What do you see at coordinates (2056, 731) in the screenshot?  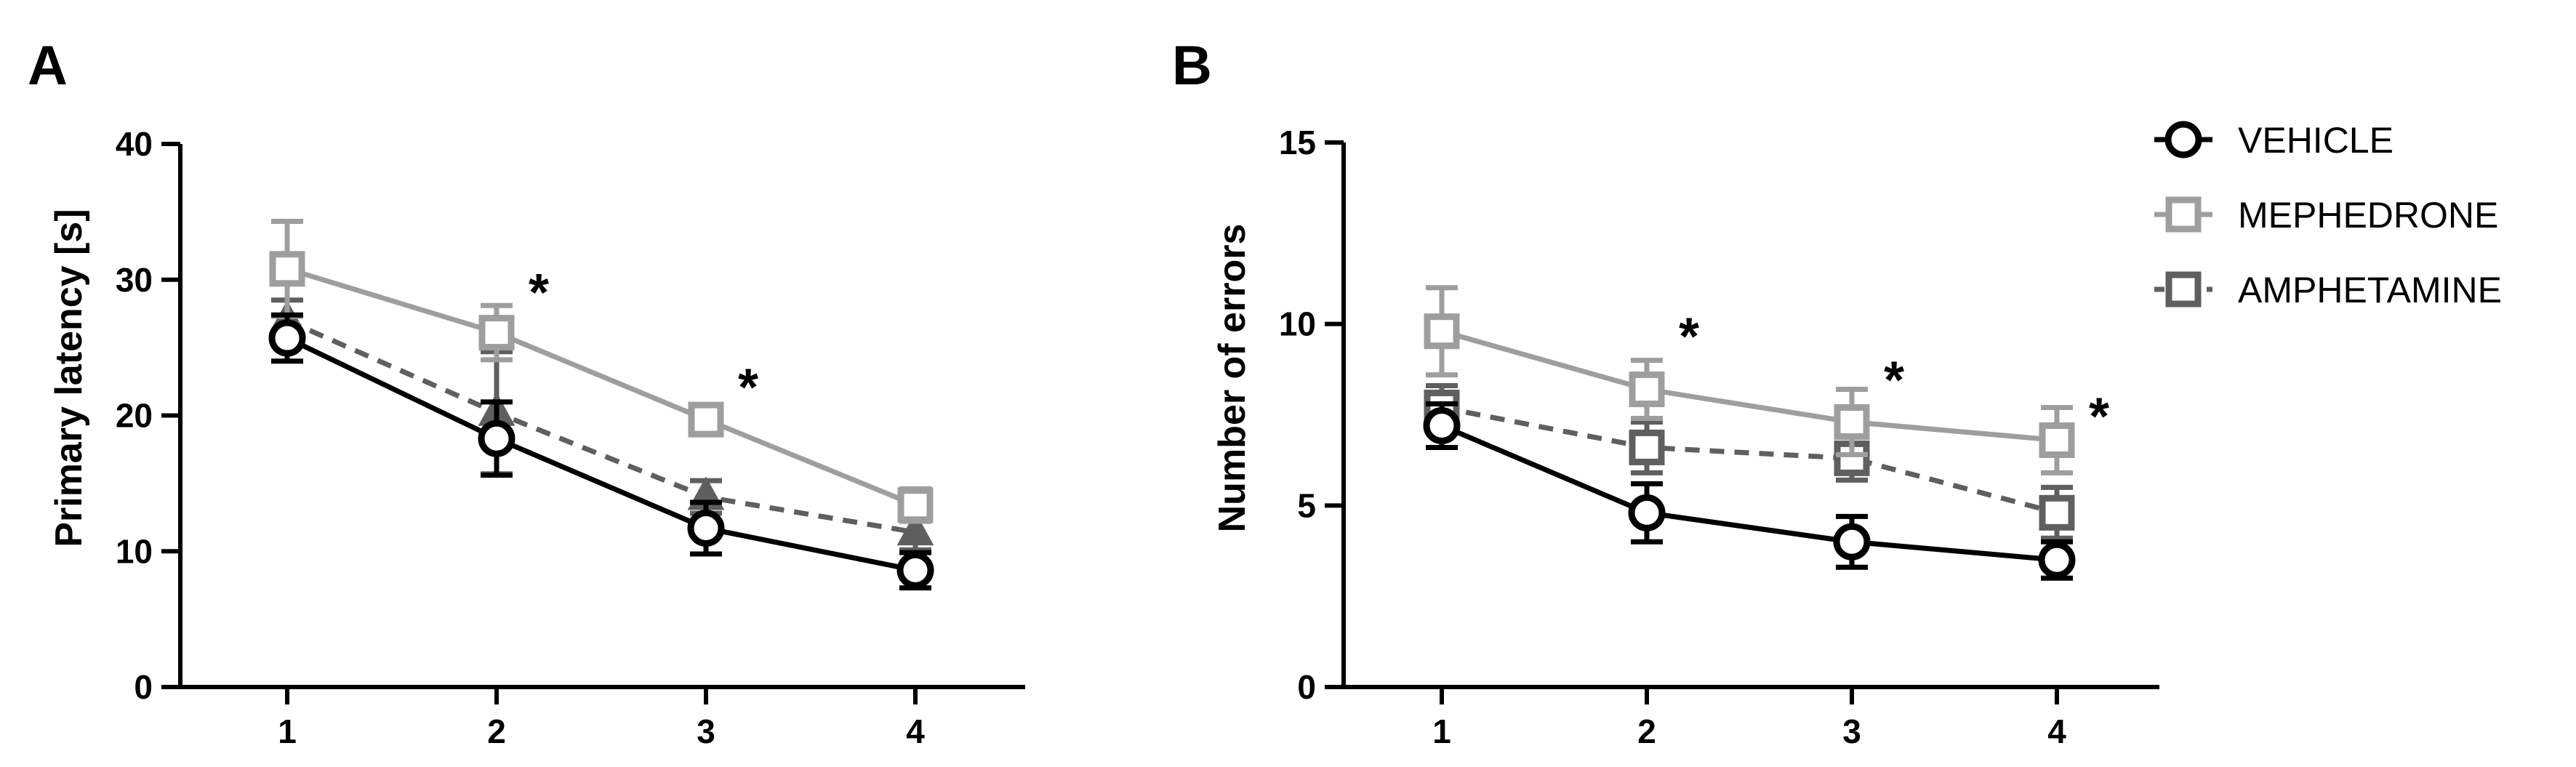 I see `panel-b-x-tick-label-4: 4` at bounding box center [2056, 731].